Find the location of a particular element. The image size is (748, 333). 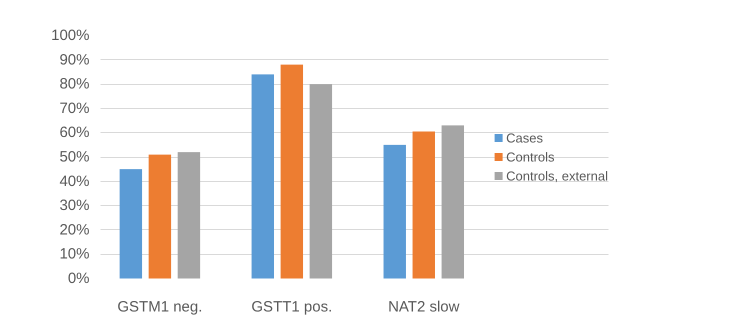

y-tick-label: 60% is located at coordinates (74, 133).